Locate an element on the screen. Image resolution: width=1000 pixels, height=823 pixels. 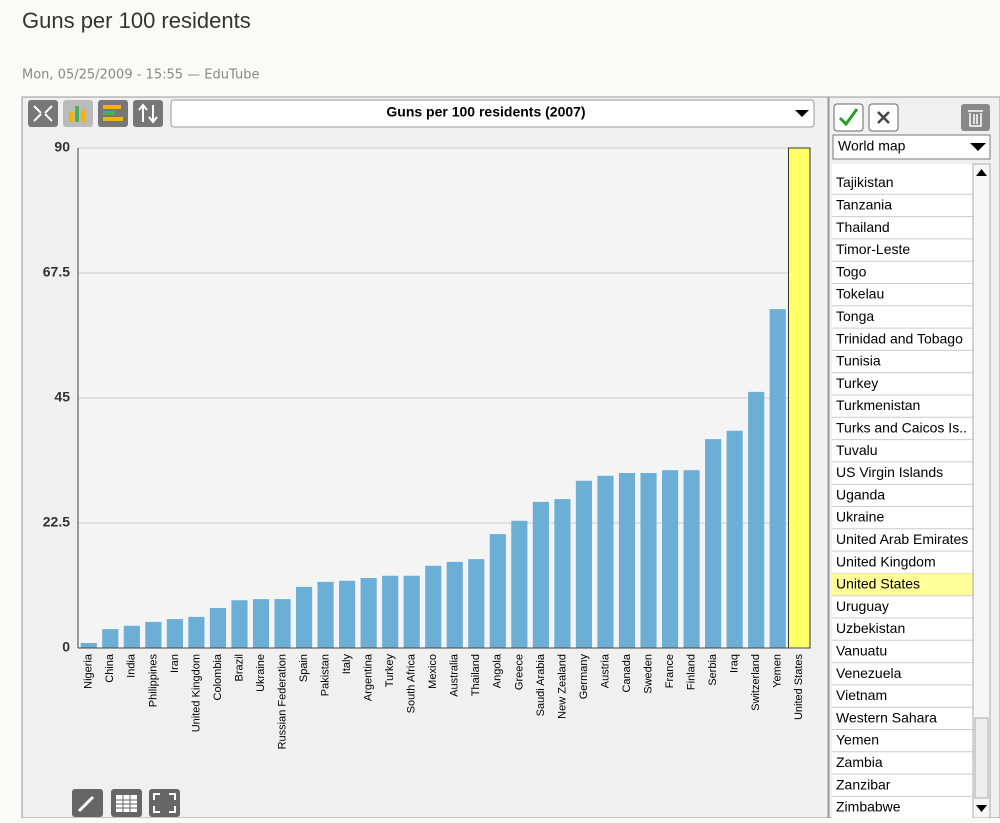
x-tick-label: United Kingdom is located at coordinates (196, 693).